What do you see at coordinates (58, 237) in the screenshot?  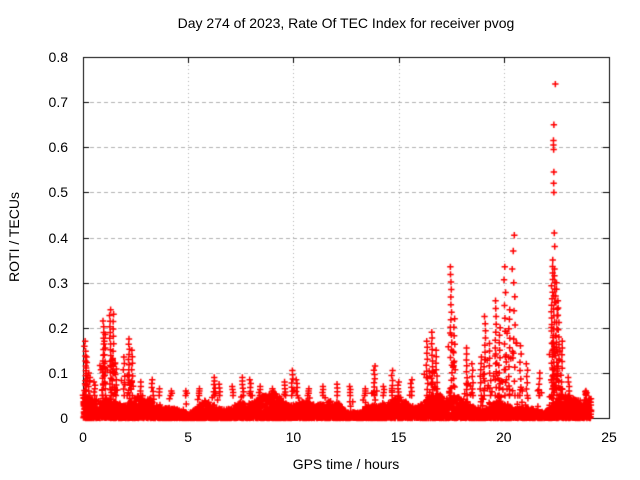 I see `y-tick-label: 0.4` at bounding box center [58, 237].